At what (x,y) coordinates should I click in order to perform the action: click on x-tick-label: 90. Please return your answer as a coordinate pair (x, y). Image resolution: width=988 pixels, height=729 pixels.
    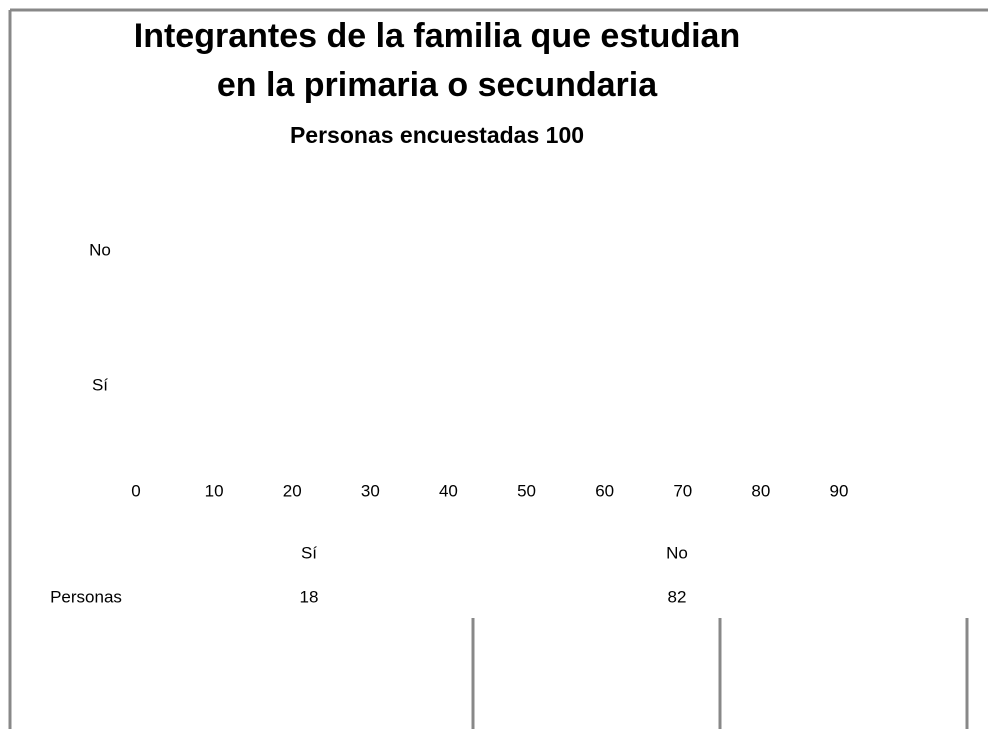
    Looking at the image, I should click on (839, 490).